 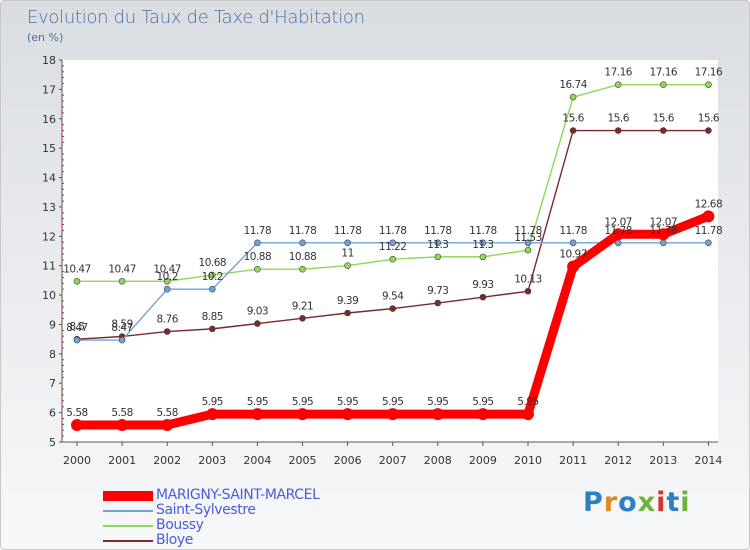 What do you see at coordinates (347, 301) in the screenshot?
I see `data-label-bloye: 9.39` at bounding box center [347, 301].